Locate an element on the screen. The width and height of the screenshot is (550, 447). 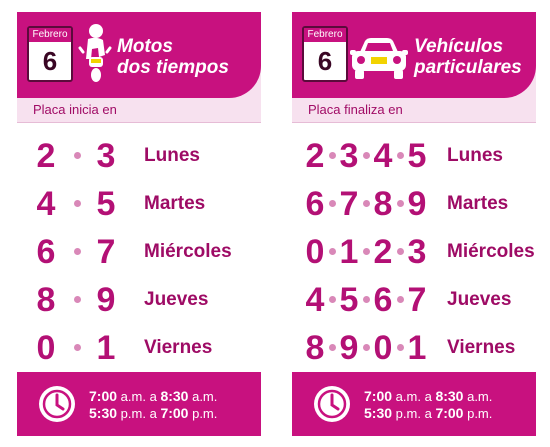
restriction-row-lunes: 2 3 Lunes is located at coordinates (139, 157).